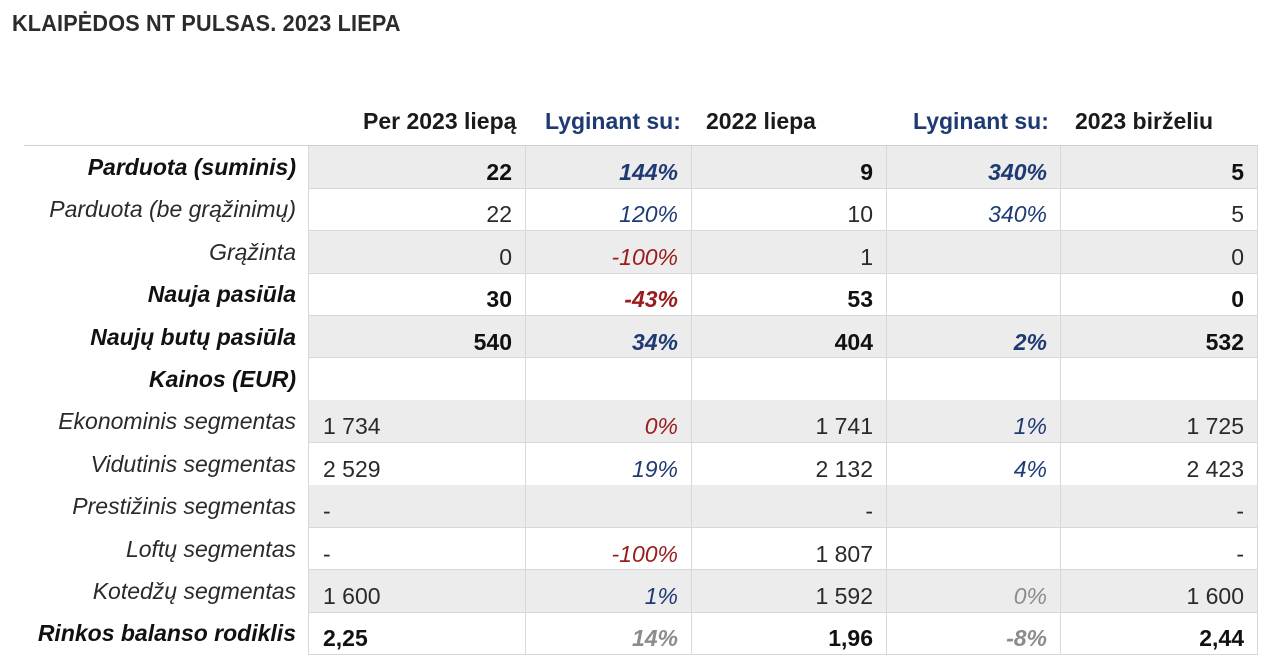 The width and height of the screenshot is (1270, 671). What do you see at coordinates (191, 167) in the screenshot?
I see `row-label-parduota-suminis: Parduota (suminis)` at bounding box center [191, 167].